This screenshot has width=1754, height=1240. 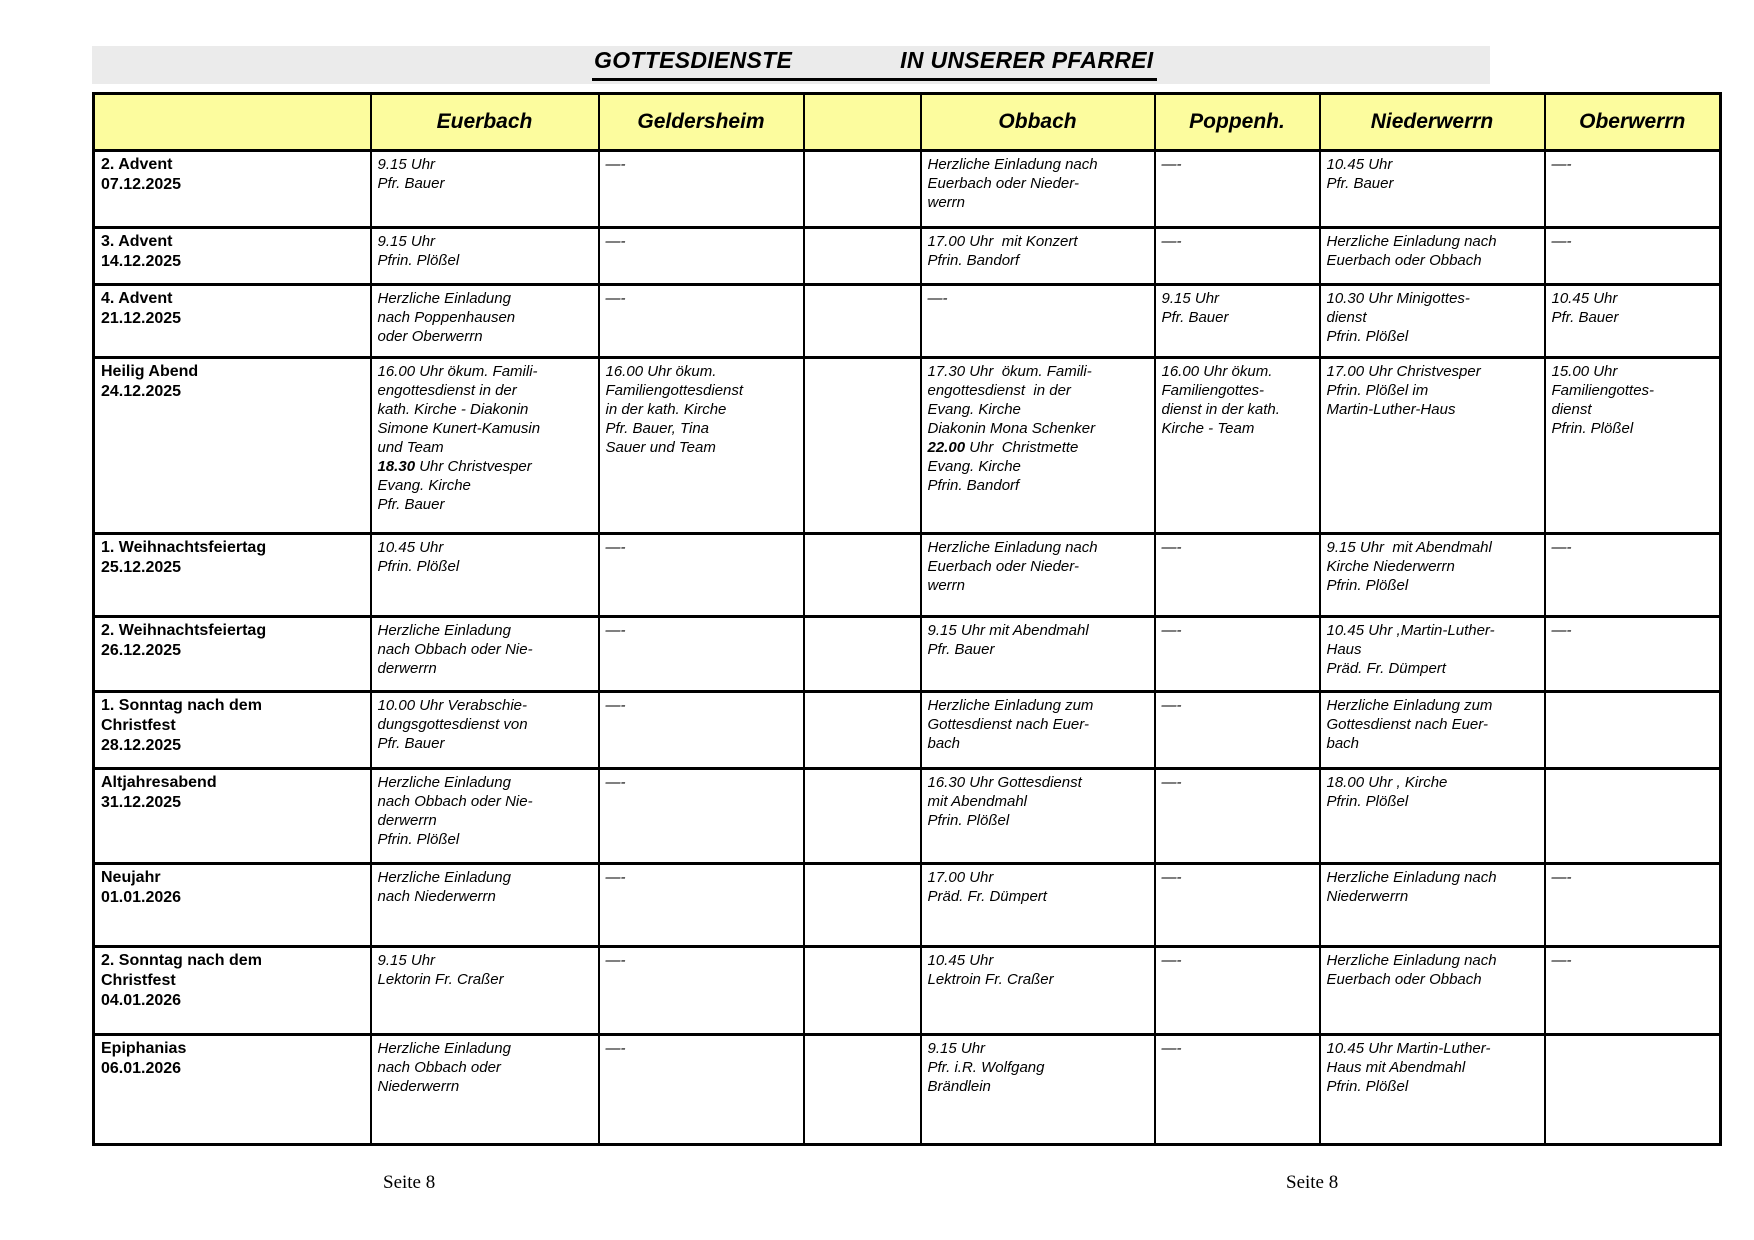 What do you see at coordinates (232, 575) in the screenshot?
I see `date-cell: 1. Weihnachtsfeiertag 25.12.2025` at bounding box center [232, 575].